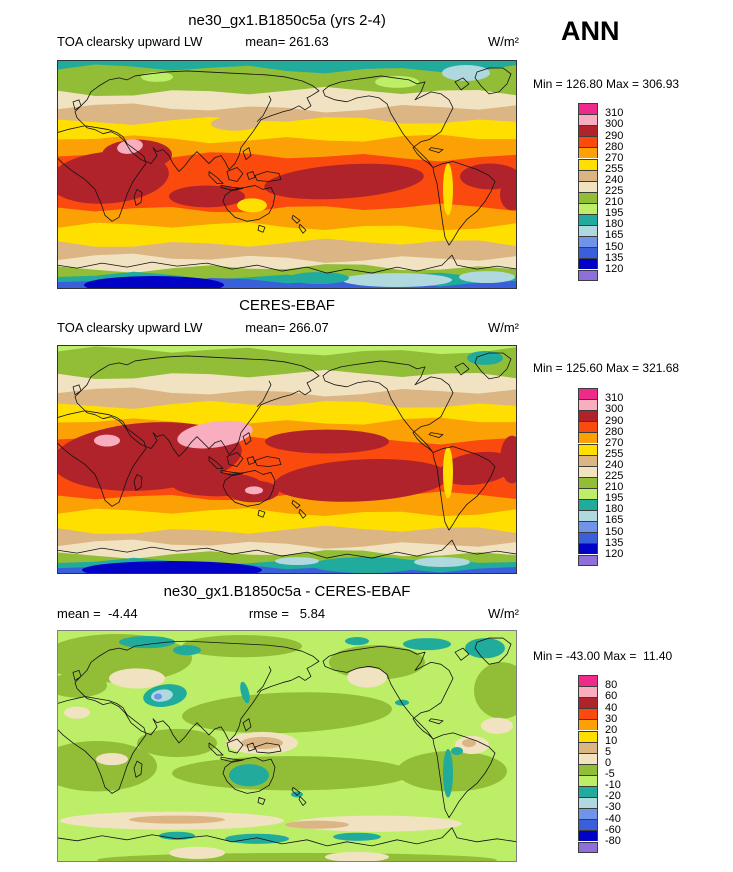  I want to click on colorbar-tick-label: -20, so click(613, 796).